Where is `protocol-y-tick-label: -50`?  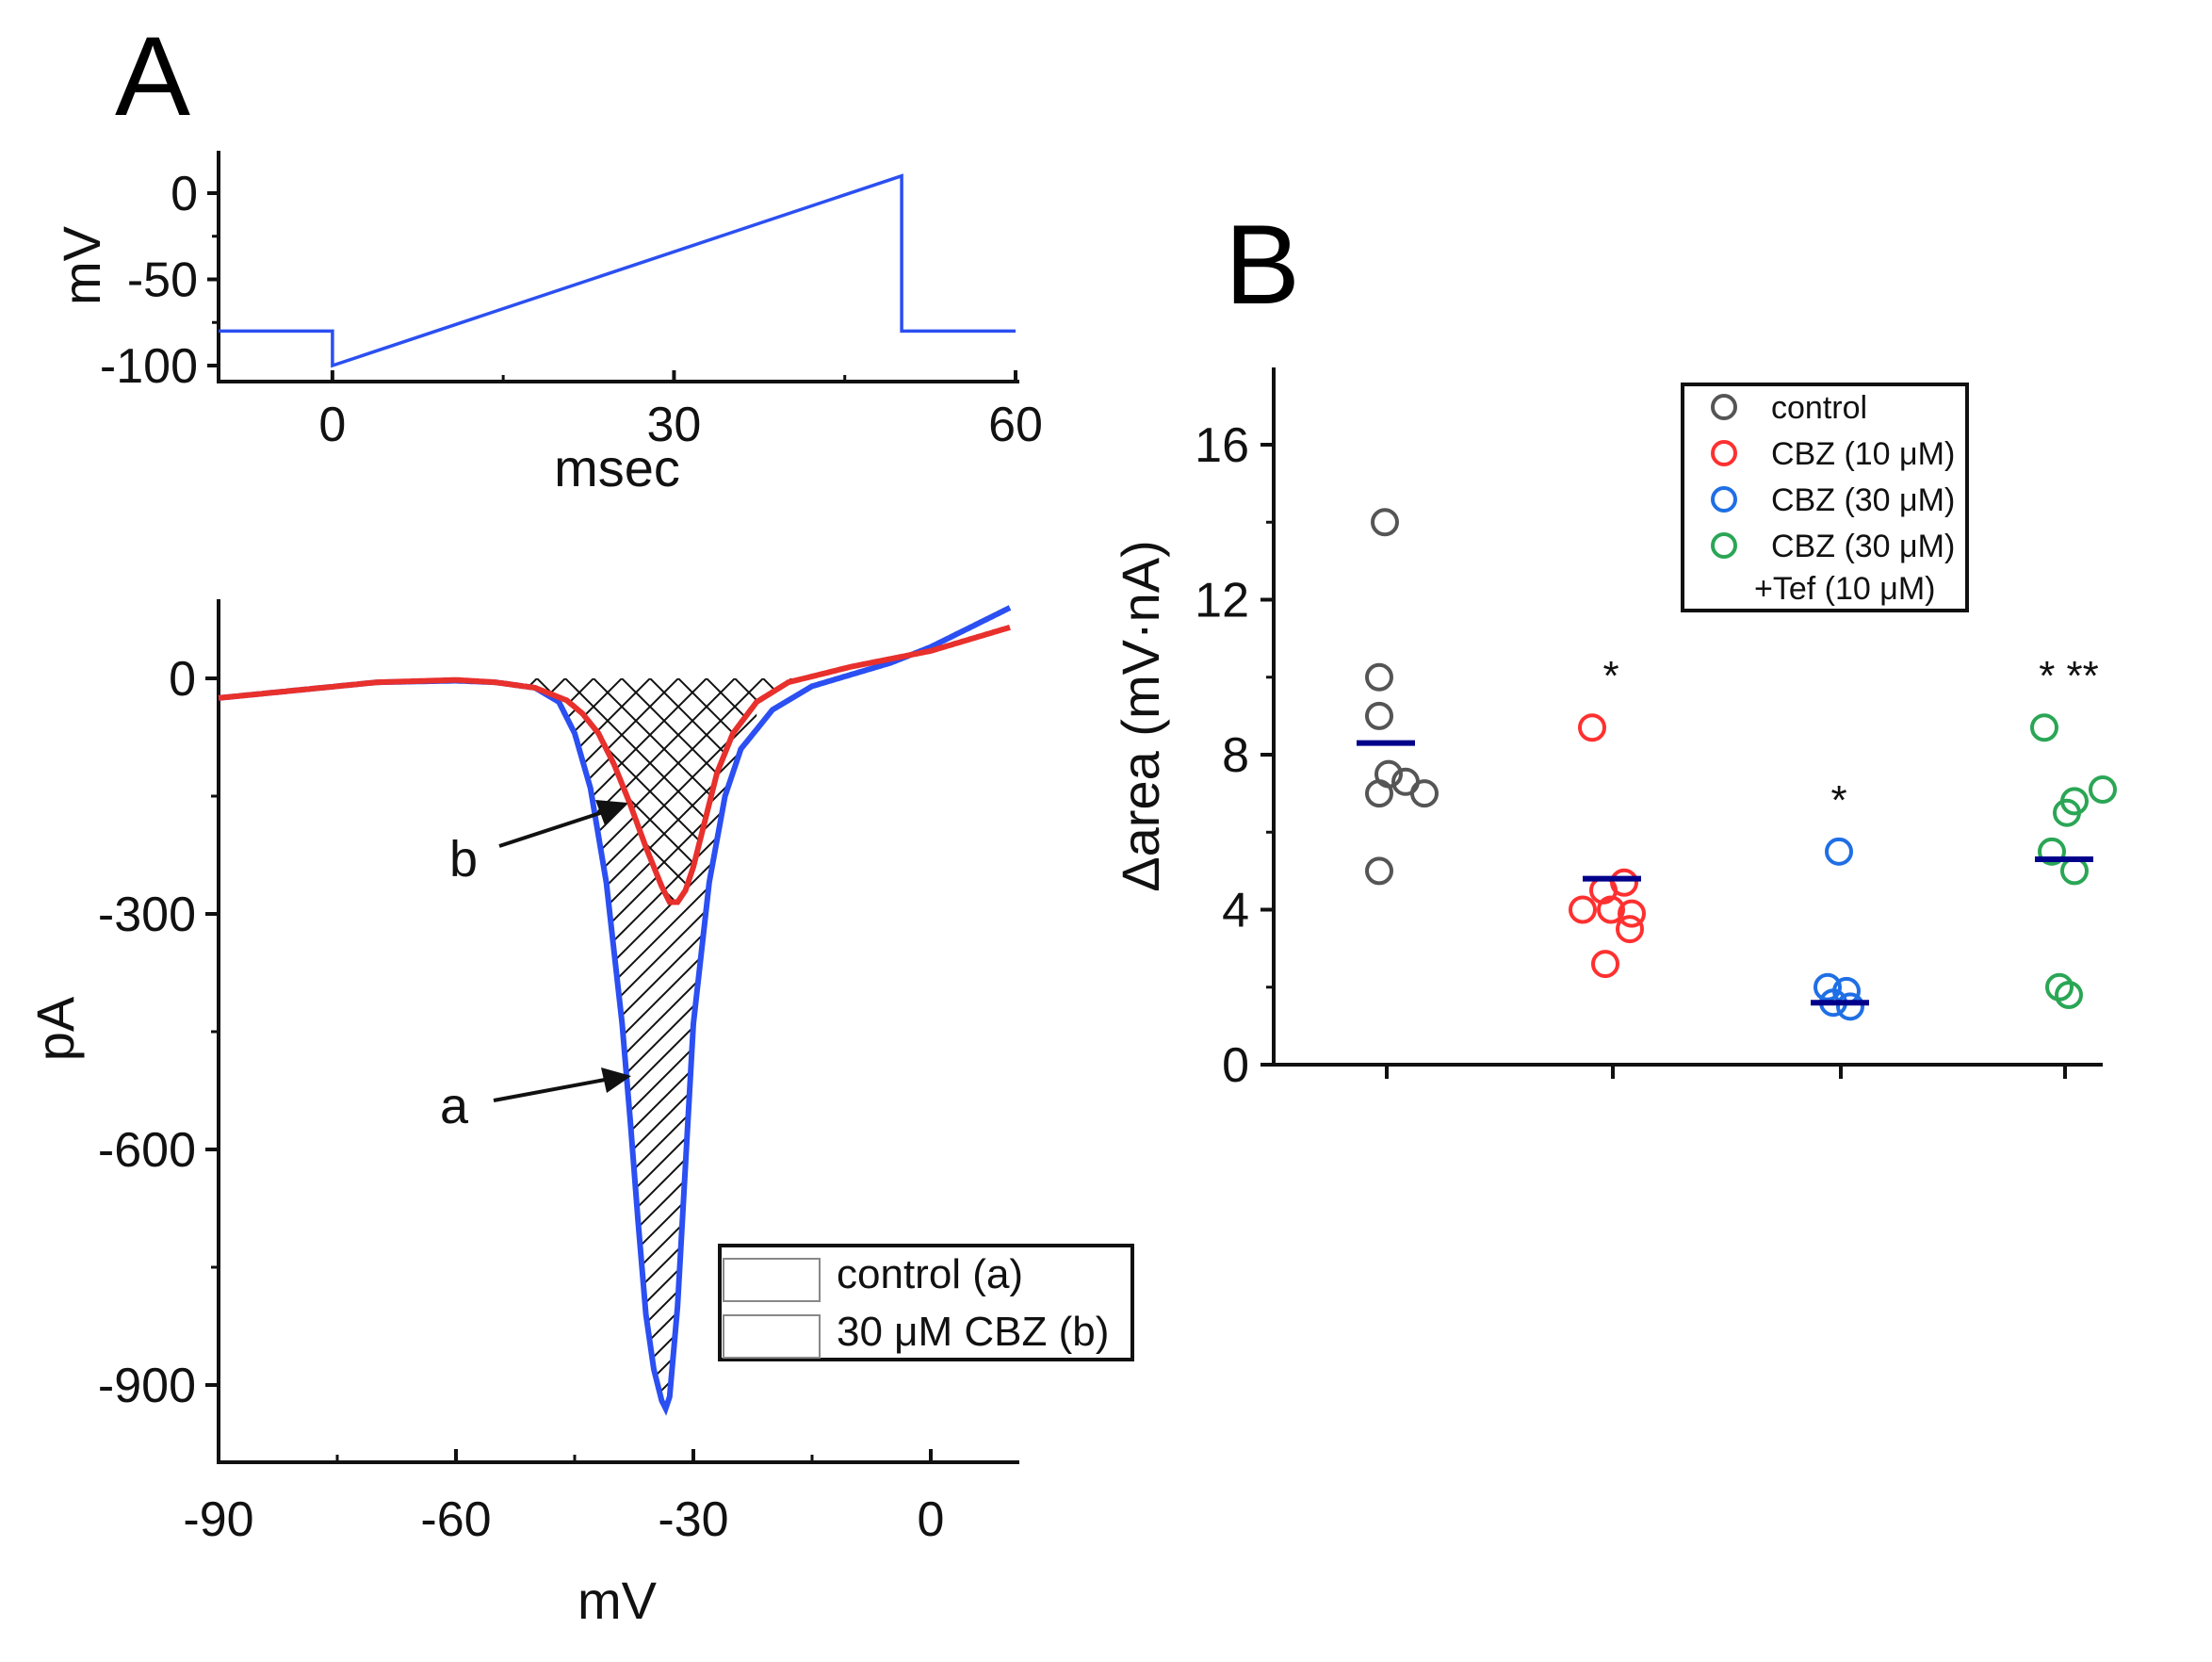 protocol-y-tick-label: -50 is located at coordinates (162, 280).